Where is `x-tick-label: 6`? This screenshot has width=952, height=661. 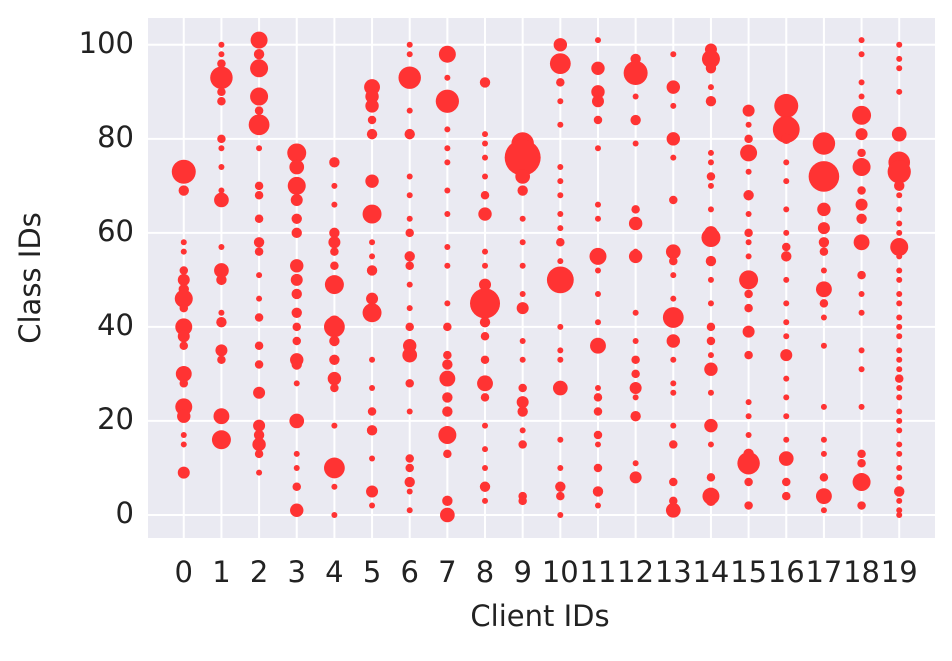 x-tick-label: 6 is located at coordinates (409, 572).